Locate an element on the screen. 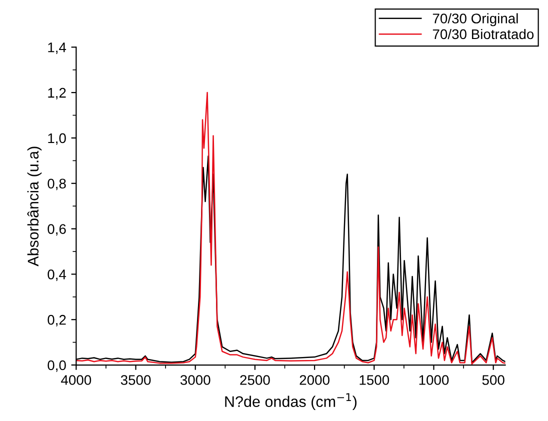 The width and height of the screenshot is (548, 421). y-axis-title: Absorbância (u.a) is located at coordinates (34, 206).